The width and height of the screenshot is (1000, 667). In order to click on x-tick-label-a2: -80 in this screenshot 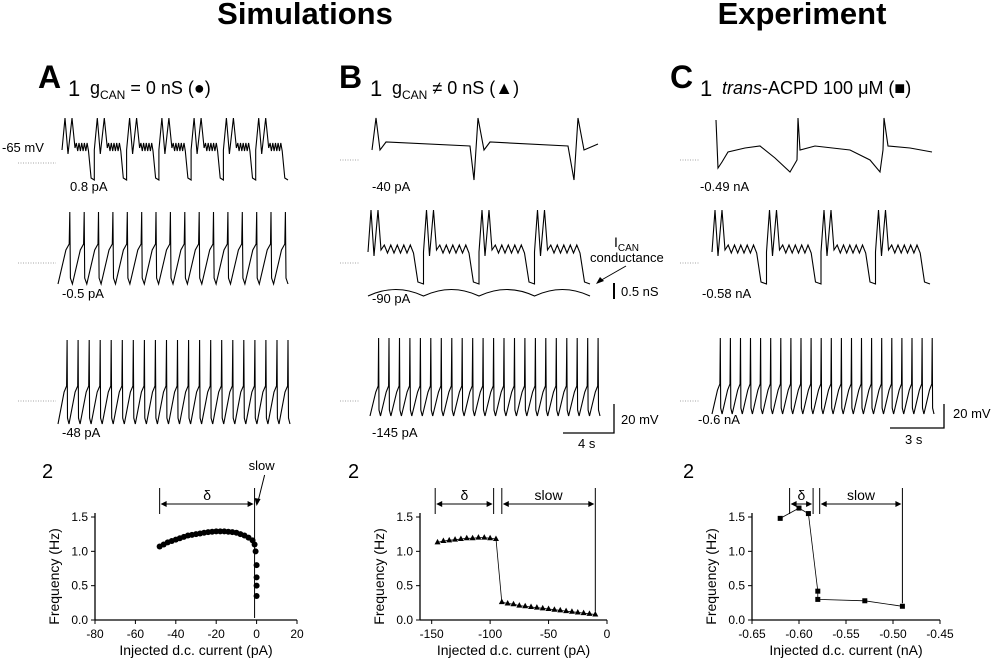, I will do `click(95, 634)`.